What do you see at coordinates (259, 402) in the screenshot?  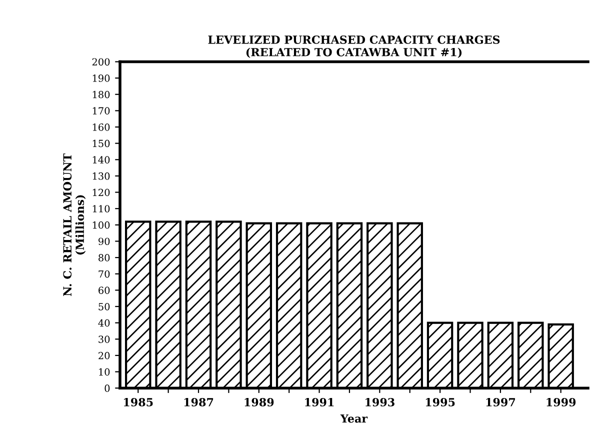 I see `x-tick-label: 1989` at bounding box center [259, 402].